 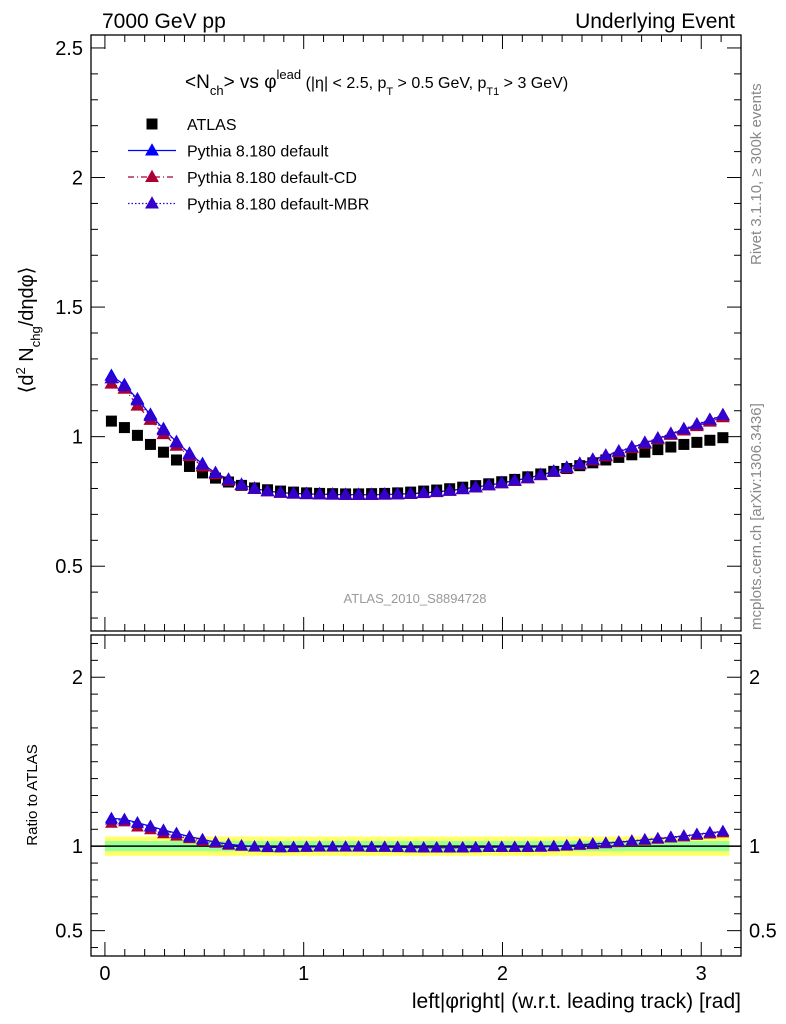 I want to click on y-tick-label-right: 0.5, so click(x=763, y=932).